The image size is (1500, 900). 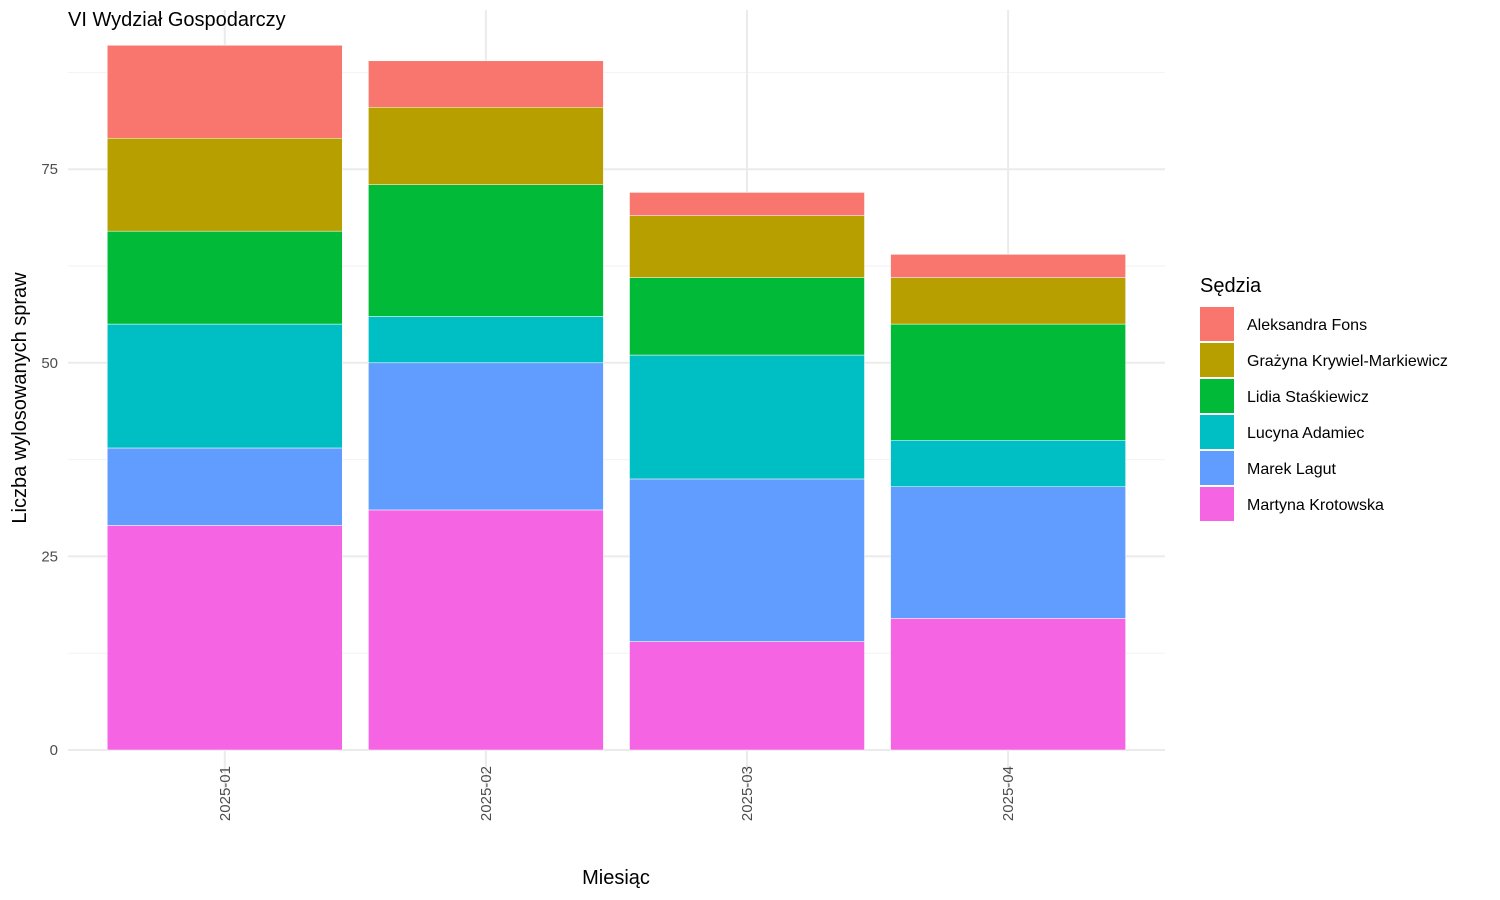 What do you see at coordinates (1231, 286) in the screenshot?
I see `legend-title: Sędzia` at bounding box center [1231, 286].